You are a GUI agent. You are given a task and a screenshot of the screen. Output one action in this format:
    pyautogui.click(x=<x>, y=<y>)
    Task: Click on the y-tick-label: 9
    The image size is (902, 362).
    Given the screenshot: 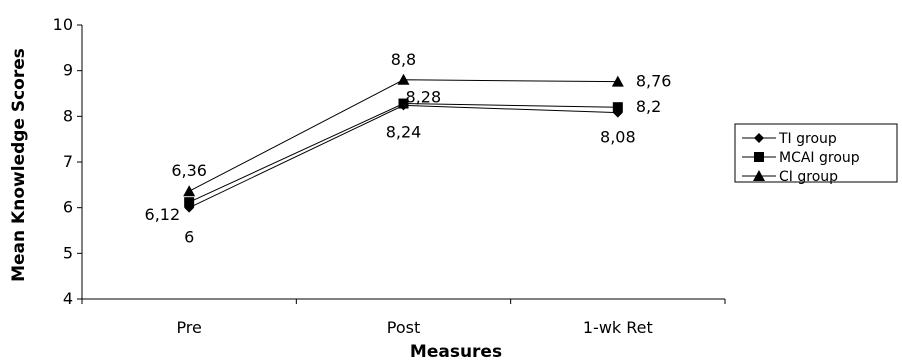 What is the action you would take?
    pyautogui.click(x=68, y=70)
    